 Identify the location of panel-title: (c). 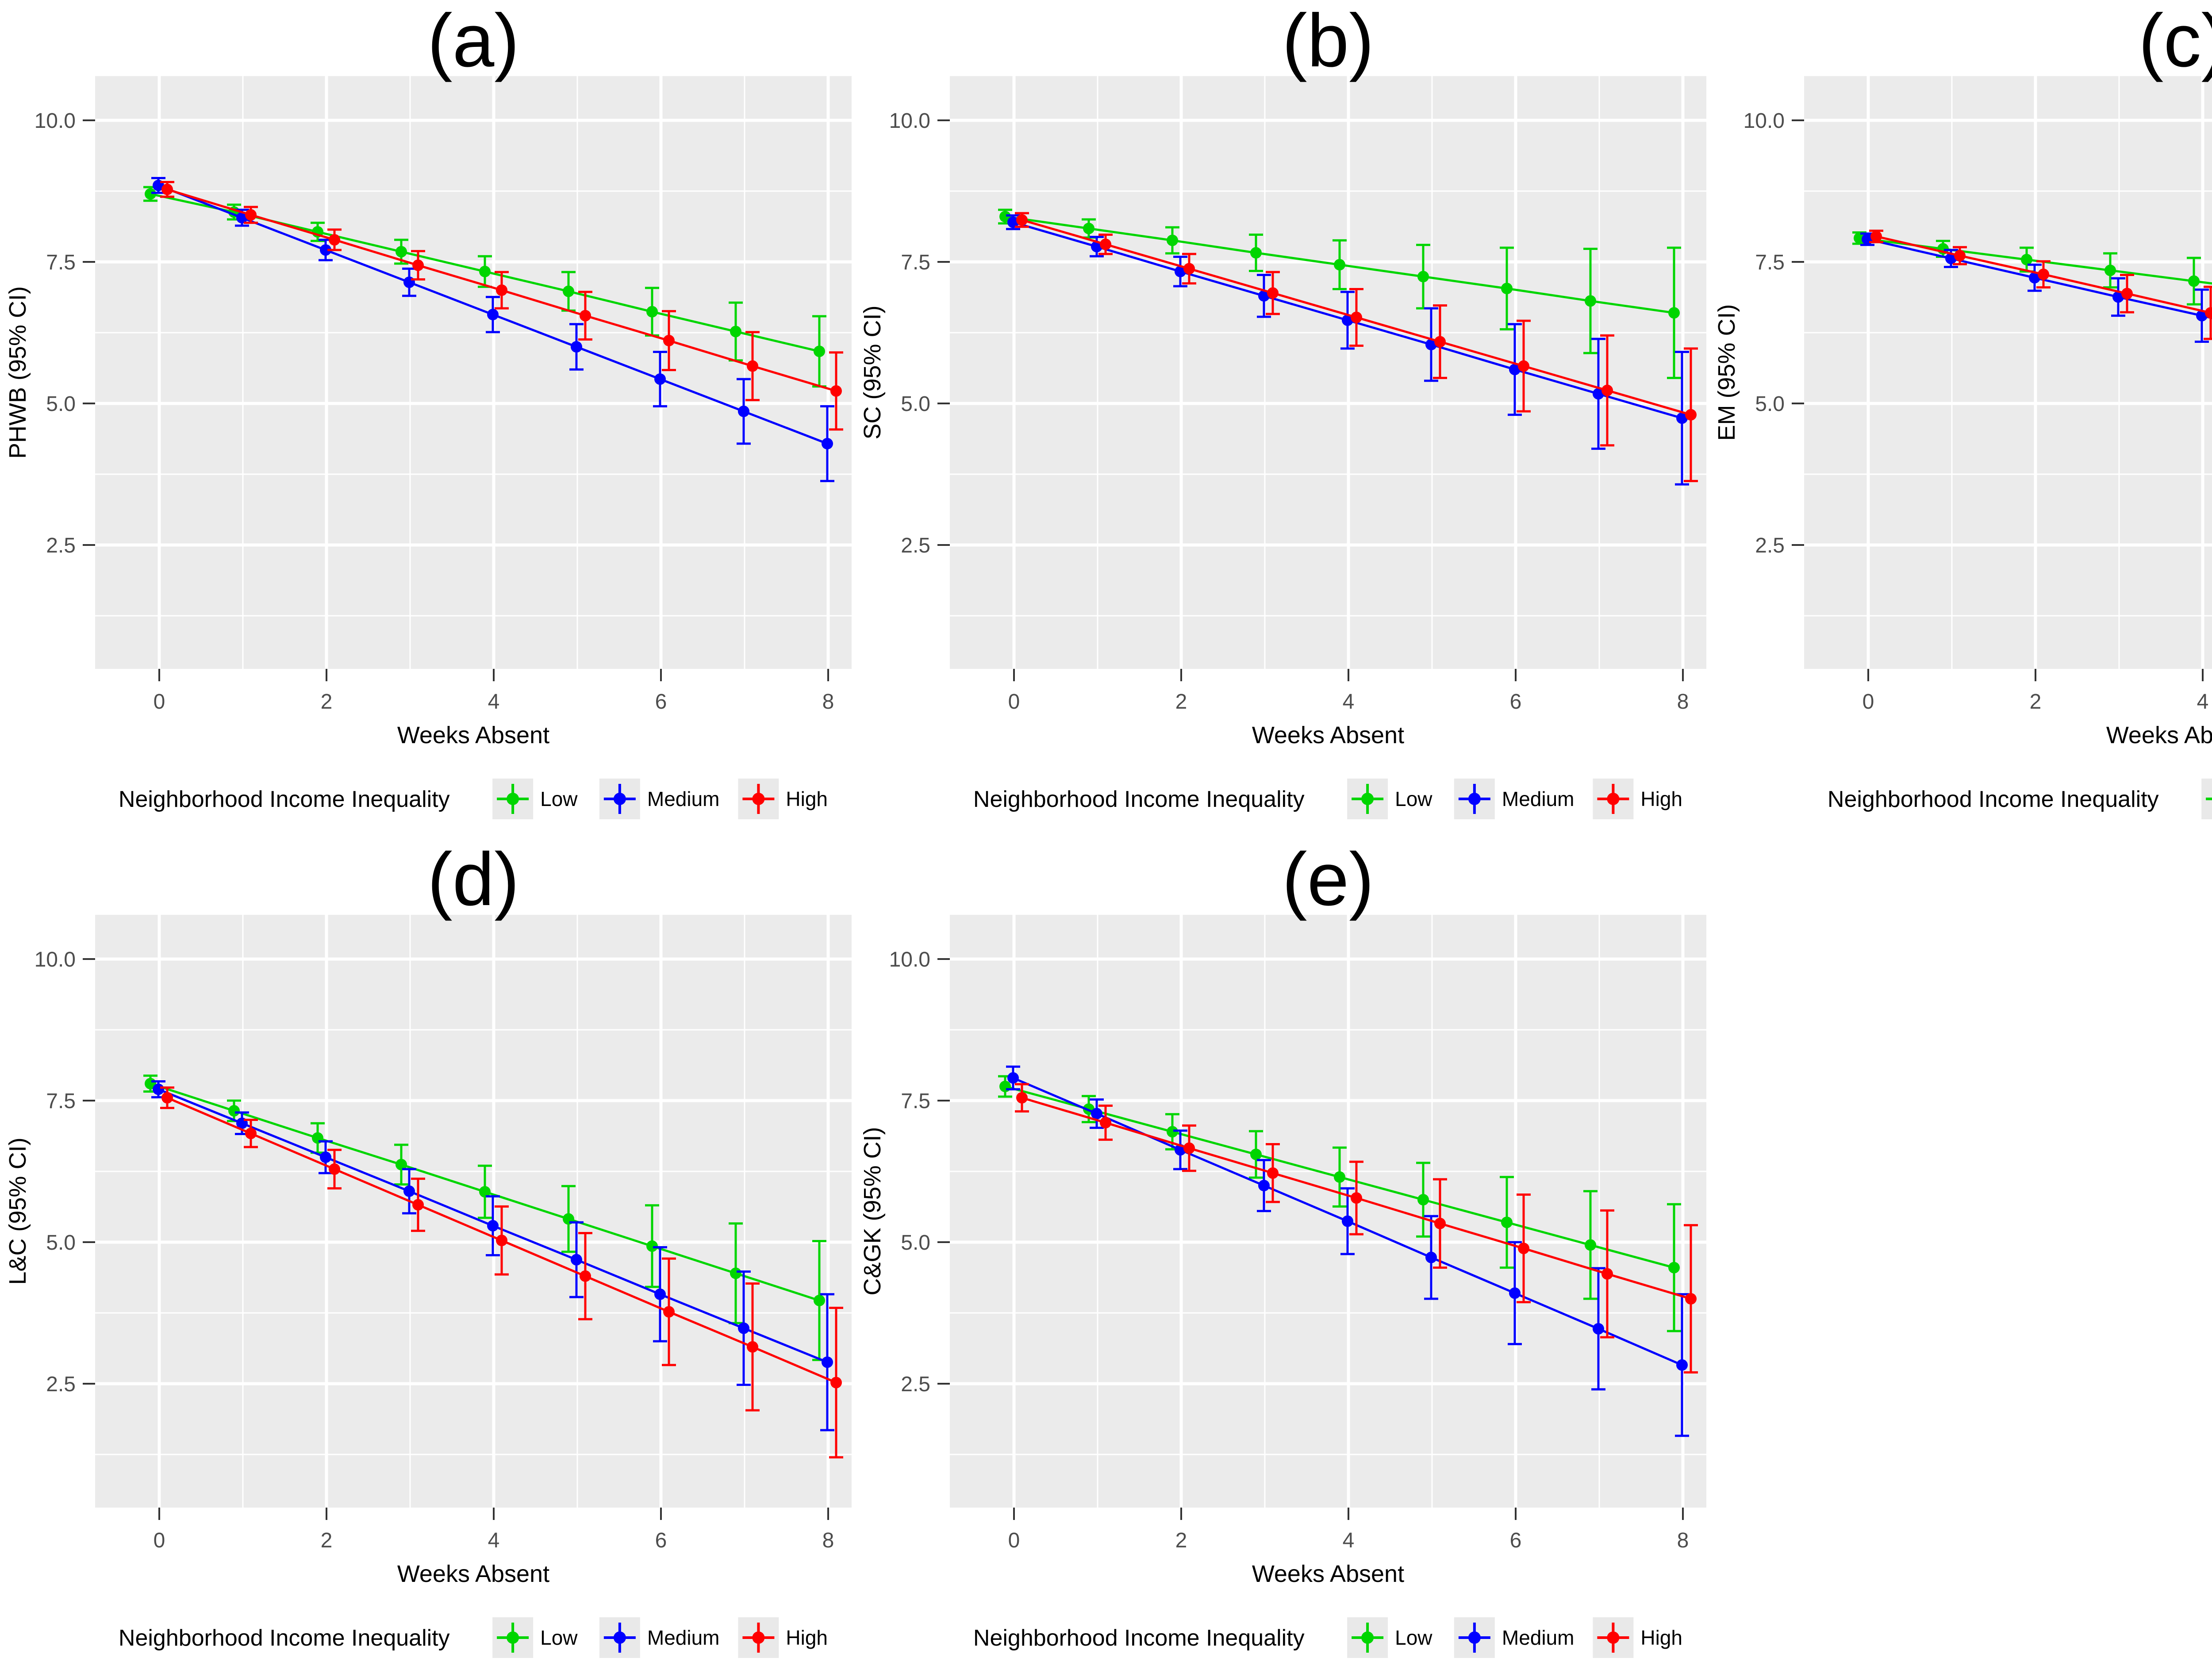
(2175, 42).